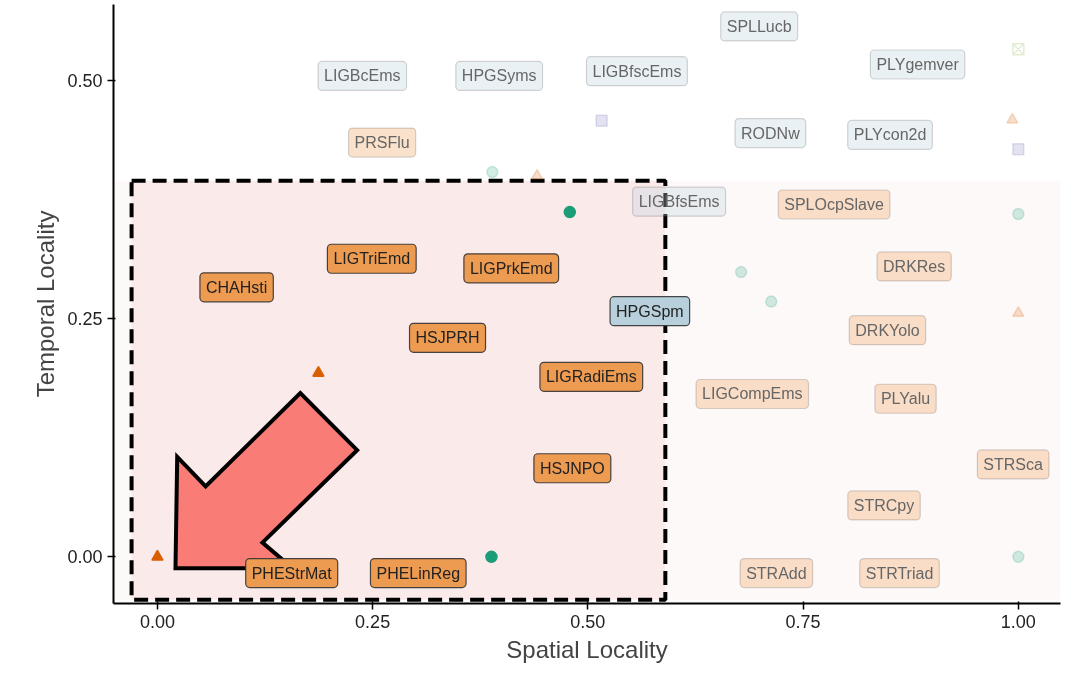 The width and height of the screenshot is (1067, 675). What do you see at coordinates (85, 81) in the screenshot?
I see `y-tick-label: 0.50` at bounding box center [85, 81].